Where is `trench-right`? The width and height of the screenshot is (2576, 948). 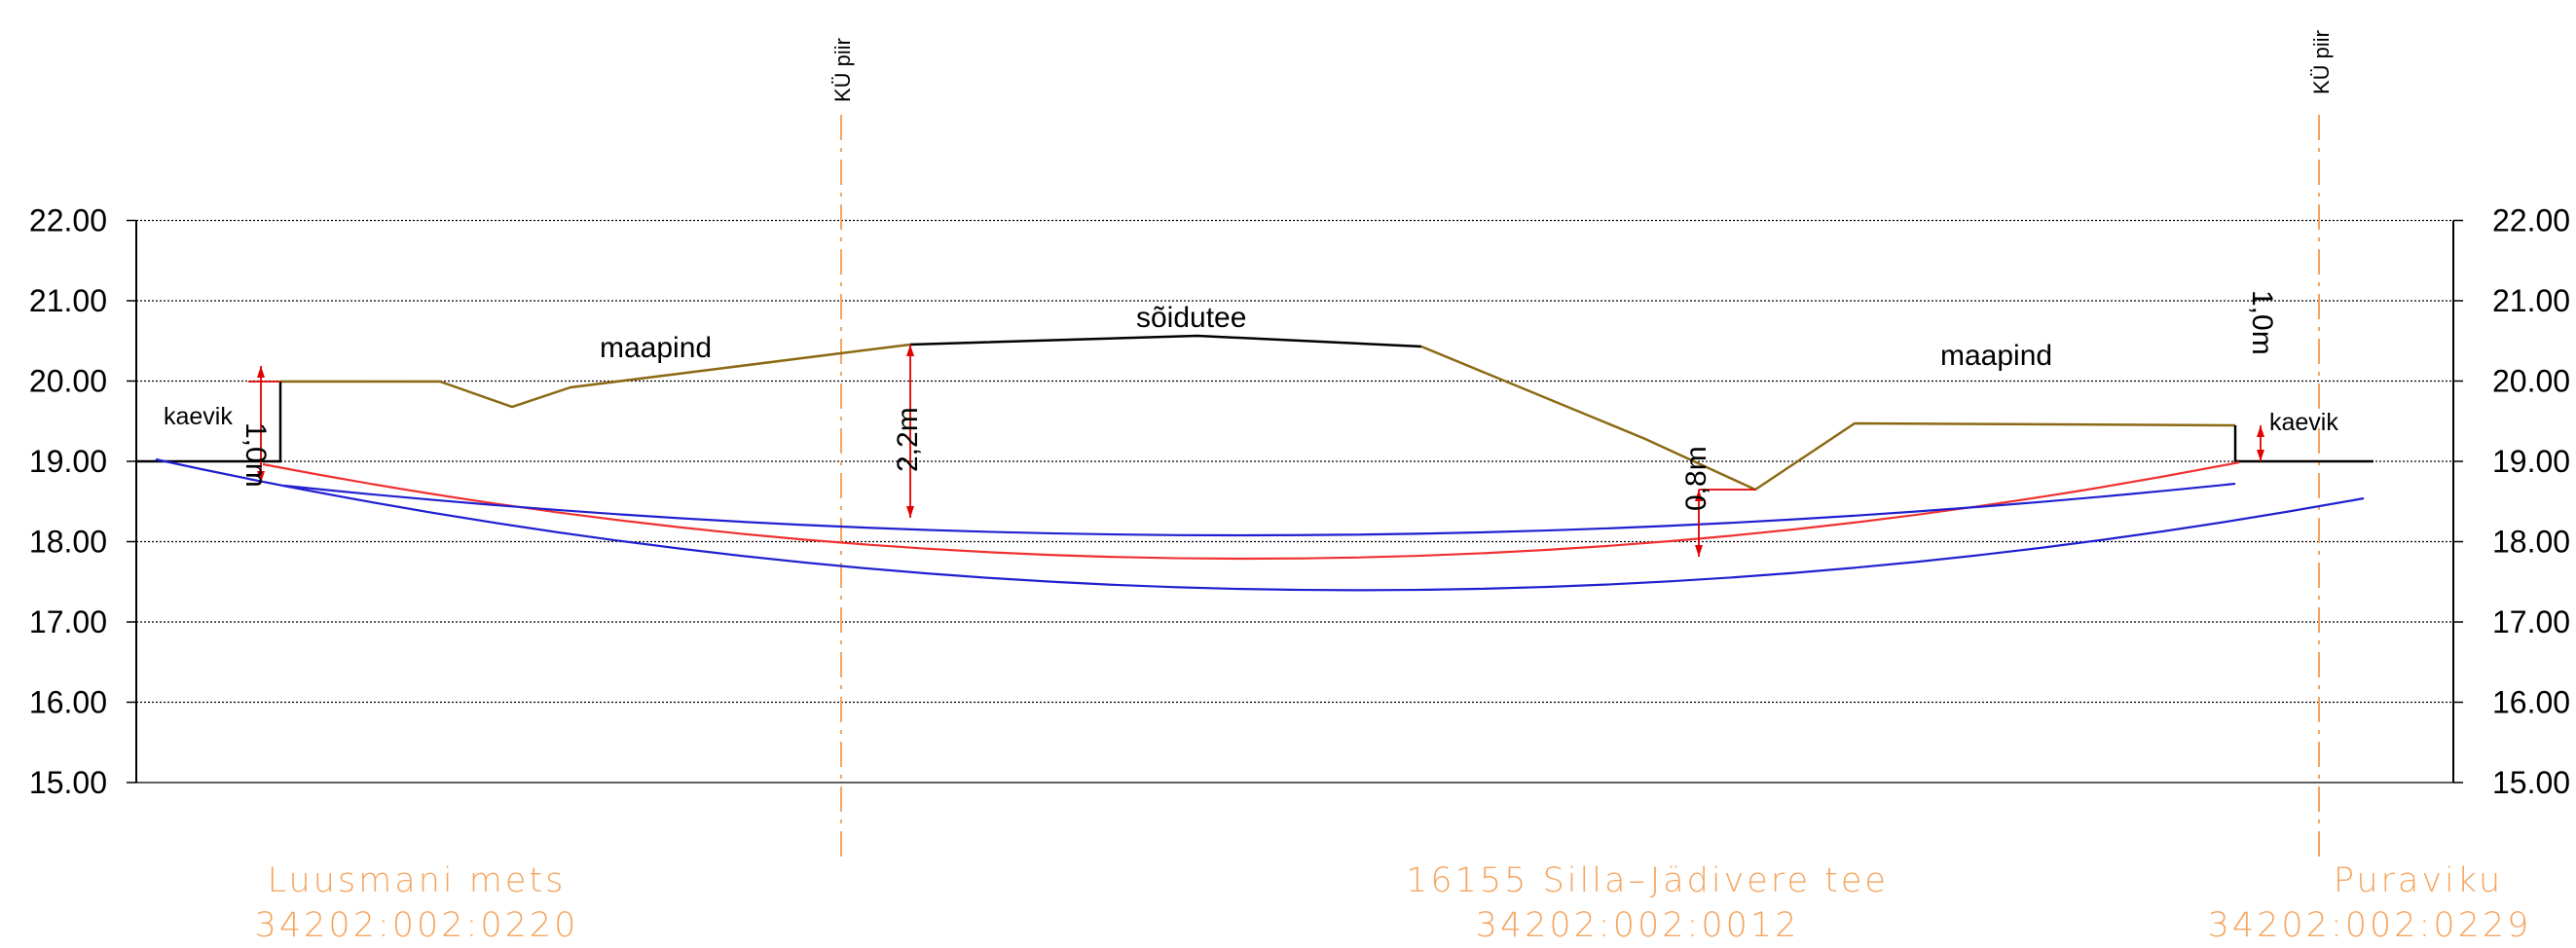
trench-right is located at coordinates (2303, 444).